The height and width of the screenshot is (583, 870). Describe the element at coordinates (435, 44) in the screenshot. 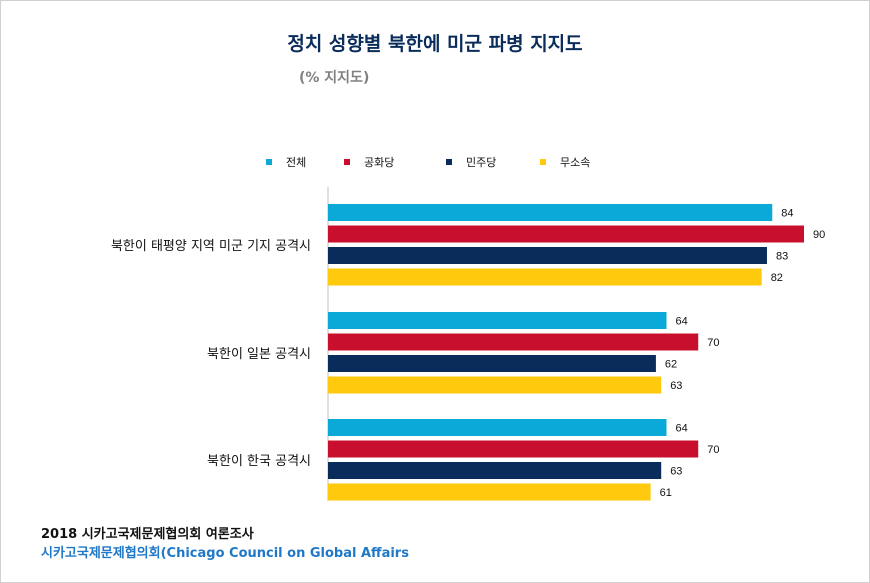

I see `chart-title: 정치 성향별 북한에 미군 파병 지지도` at that location.